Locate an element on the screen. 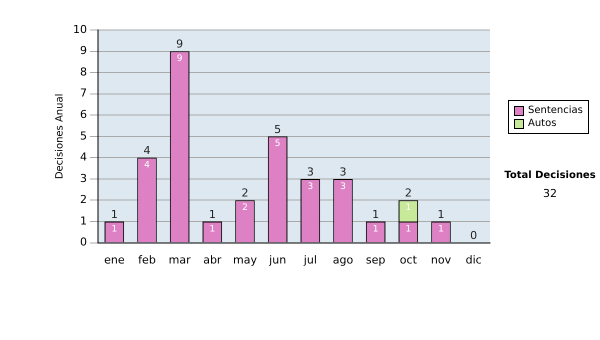 Image resolution: width=600 pixels, height=340 pixels. legend-label: Autos is located at coordinates (542, 123).